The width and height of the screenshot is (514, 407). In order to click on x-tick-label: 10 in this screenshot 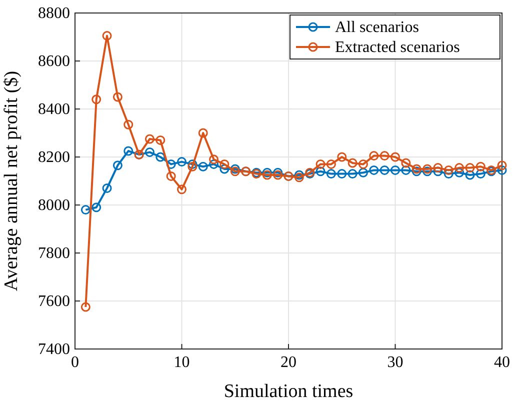, I will do `click(182, 362)`.